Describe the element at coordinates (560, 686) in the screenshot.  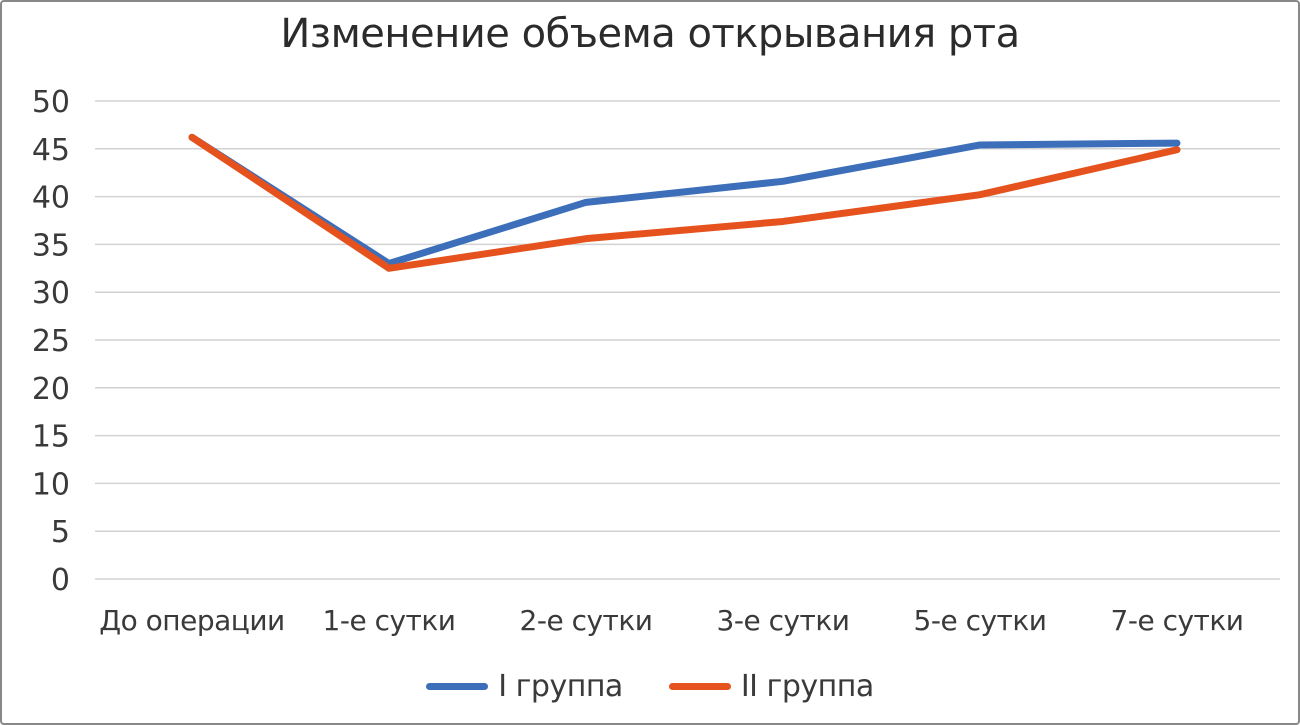
I see `legend-label: I группа` at that location.